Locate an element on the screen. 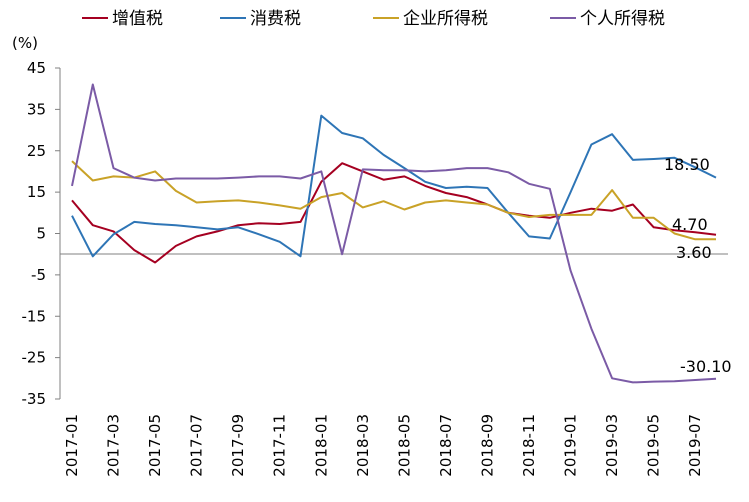  y-tick-label: 5 is located at coordinates (41, 234).